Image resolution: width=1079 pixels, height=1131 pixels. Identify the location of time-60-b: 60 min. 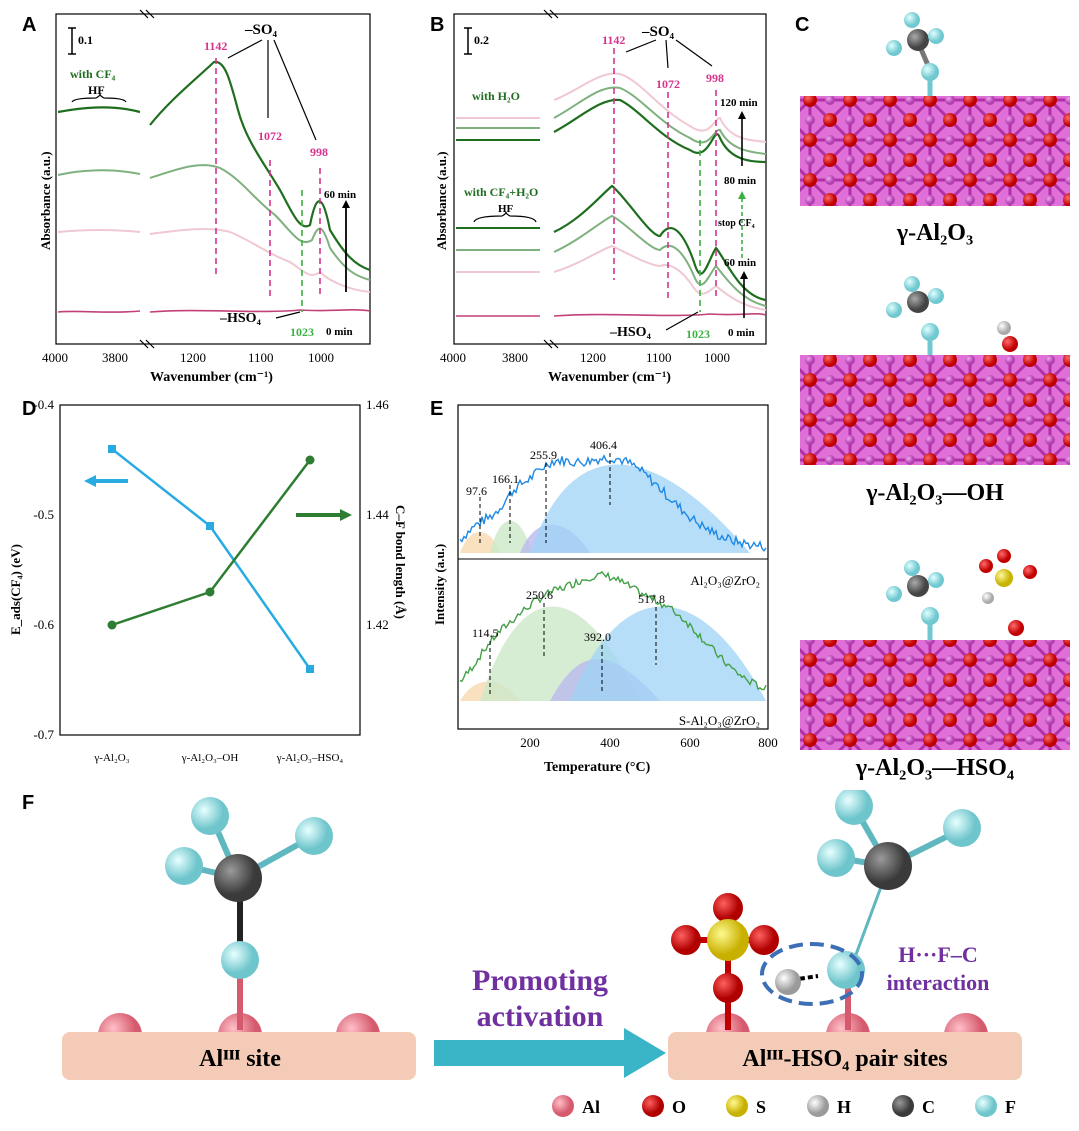
(740, 263).